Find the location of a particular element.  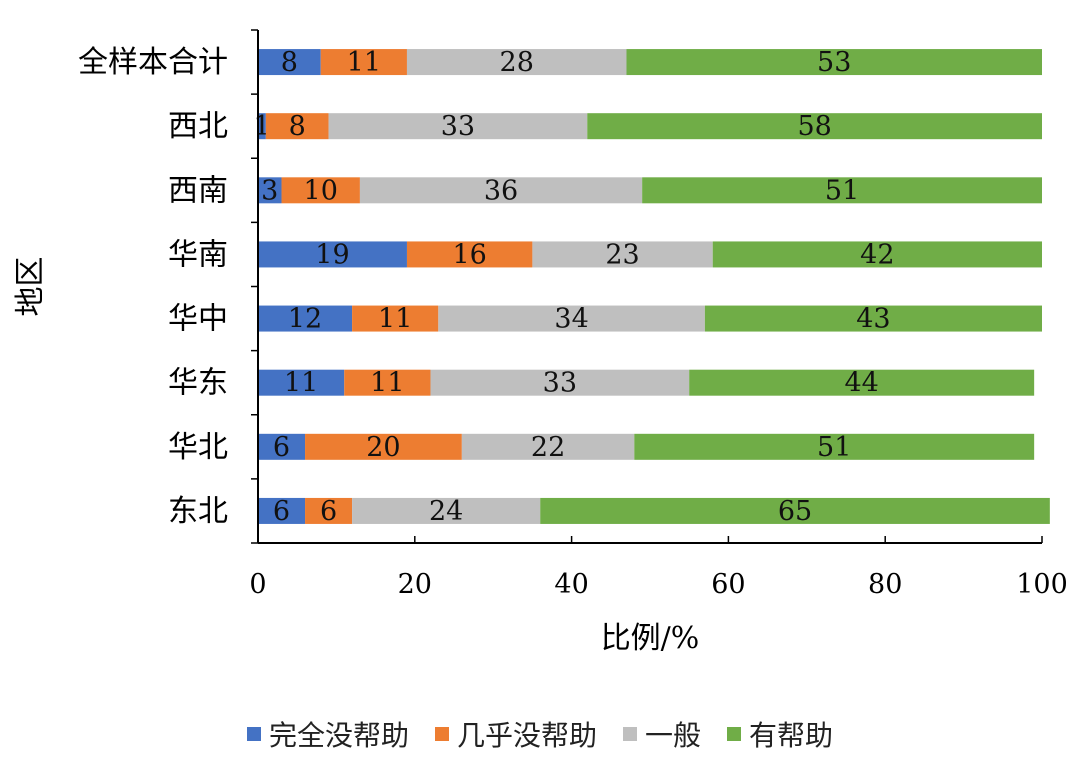

data-label: 24 is located at coordinates (446, 511).